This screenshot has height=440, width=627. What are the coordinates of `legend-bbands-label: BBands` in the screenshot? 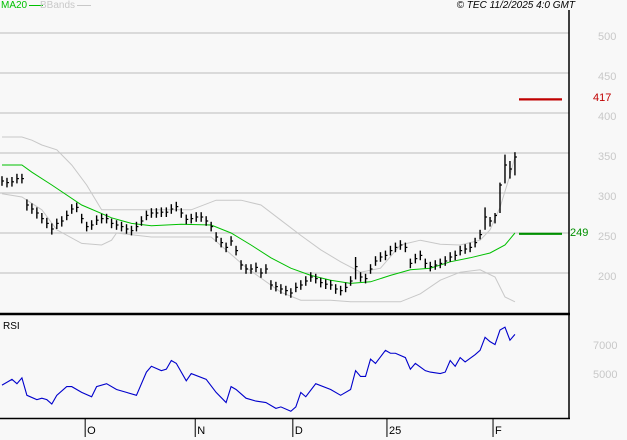 It's located at (58, 5).